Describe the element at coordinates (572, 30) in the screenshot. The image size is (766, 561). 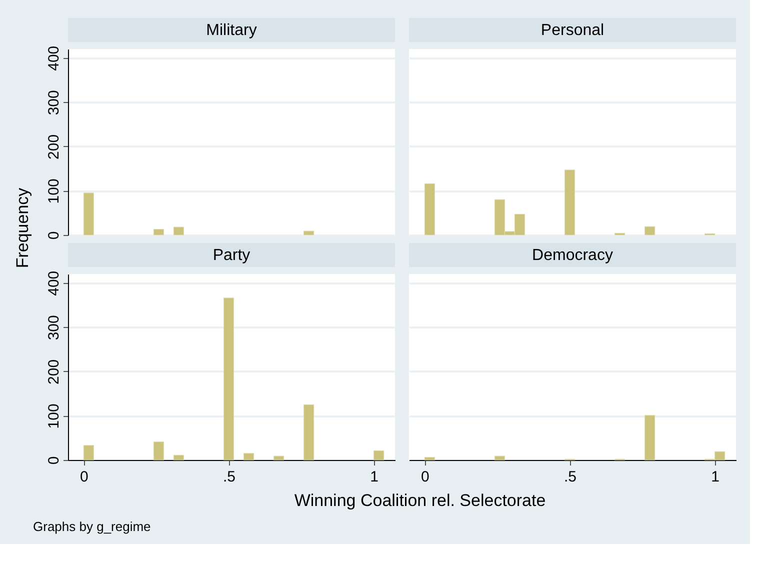
I see `chart-title: Personal` at that location.